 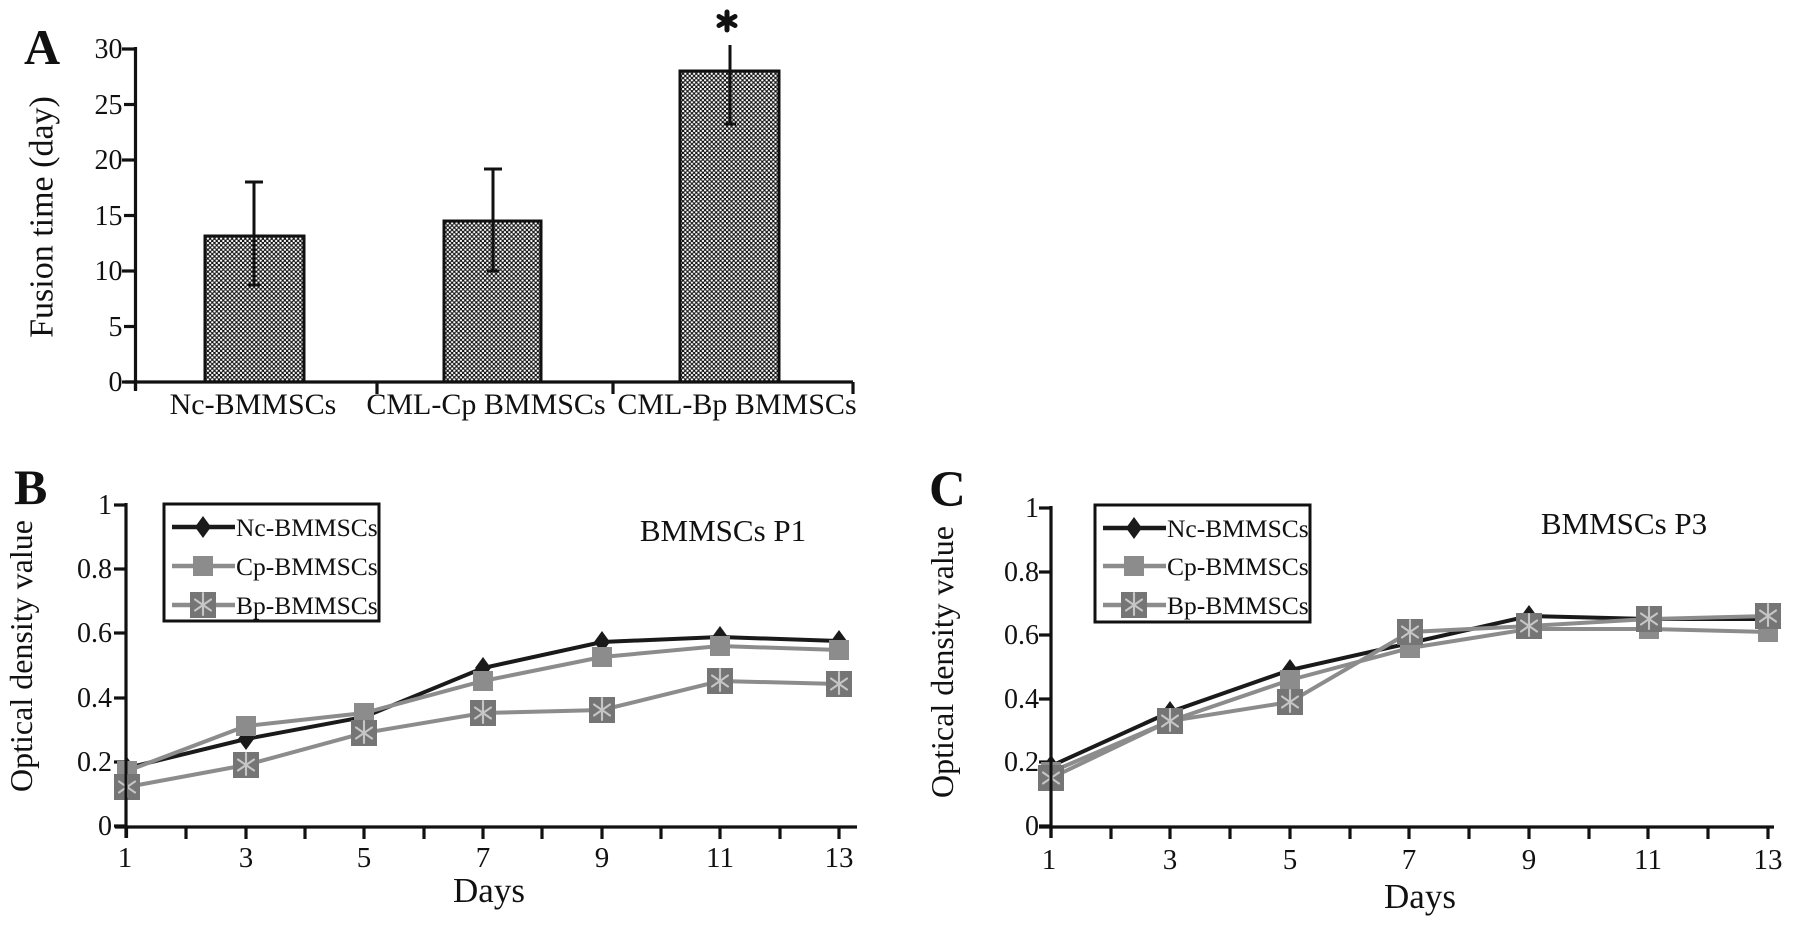 I want to click on svg-text: BMMSCs P3, so click(x=1624, y=523).